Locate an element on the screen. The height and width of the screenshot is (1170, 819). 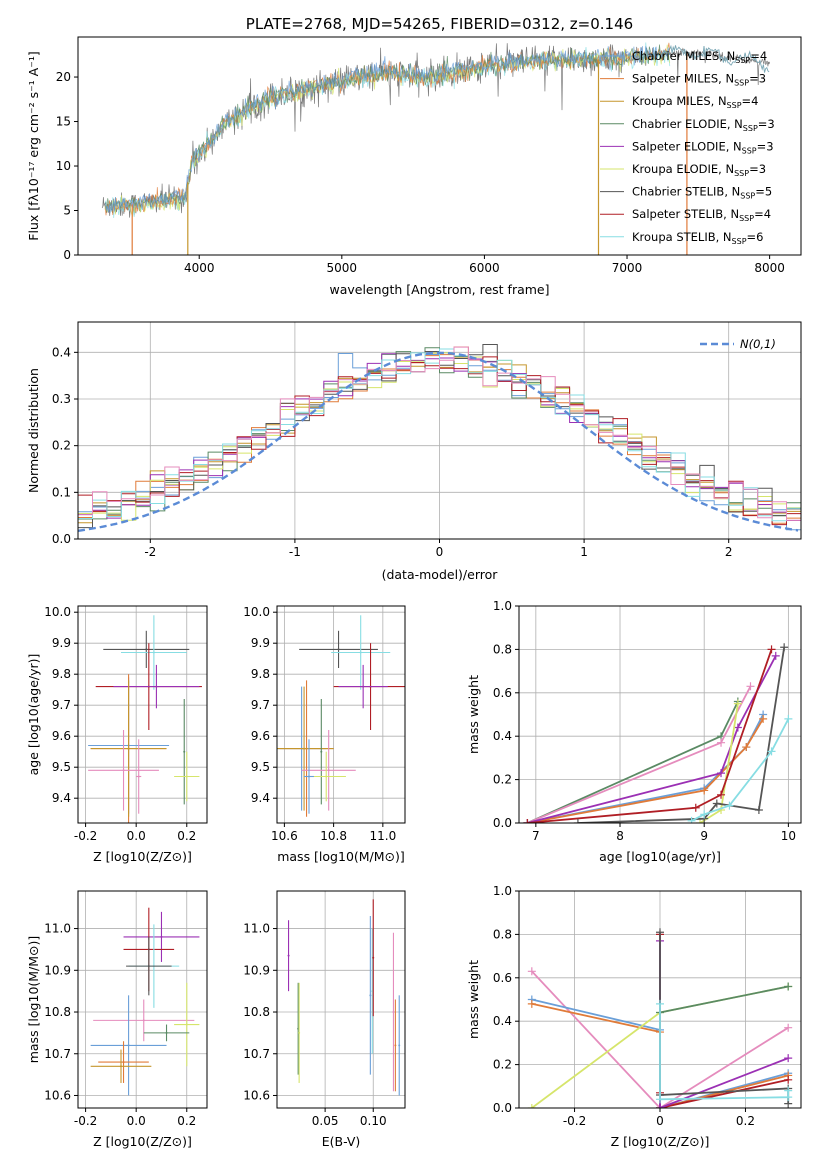
legend-name: Chabrier STELIB, N is located at coordinates (686, 192).